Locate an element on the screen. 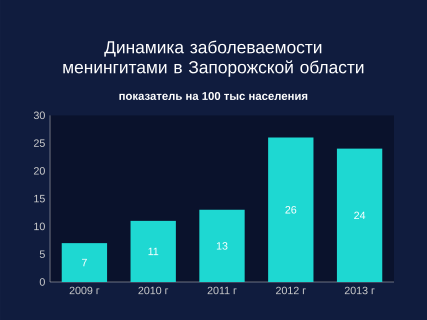 Image resolution: width=427 pixels, height=320 pixels. data-label: 24 is located at coordinates (360, 216).